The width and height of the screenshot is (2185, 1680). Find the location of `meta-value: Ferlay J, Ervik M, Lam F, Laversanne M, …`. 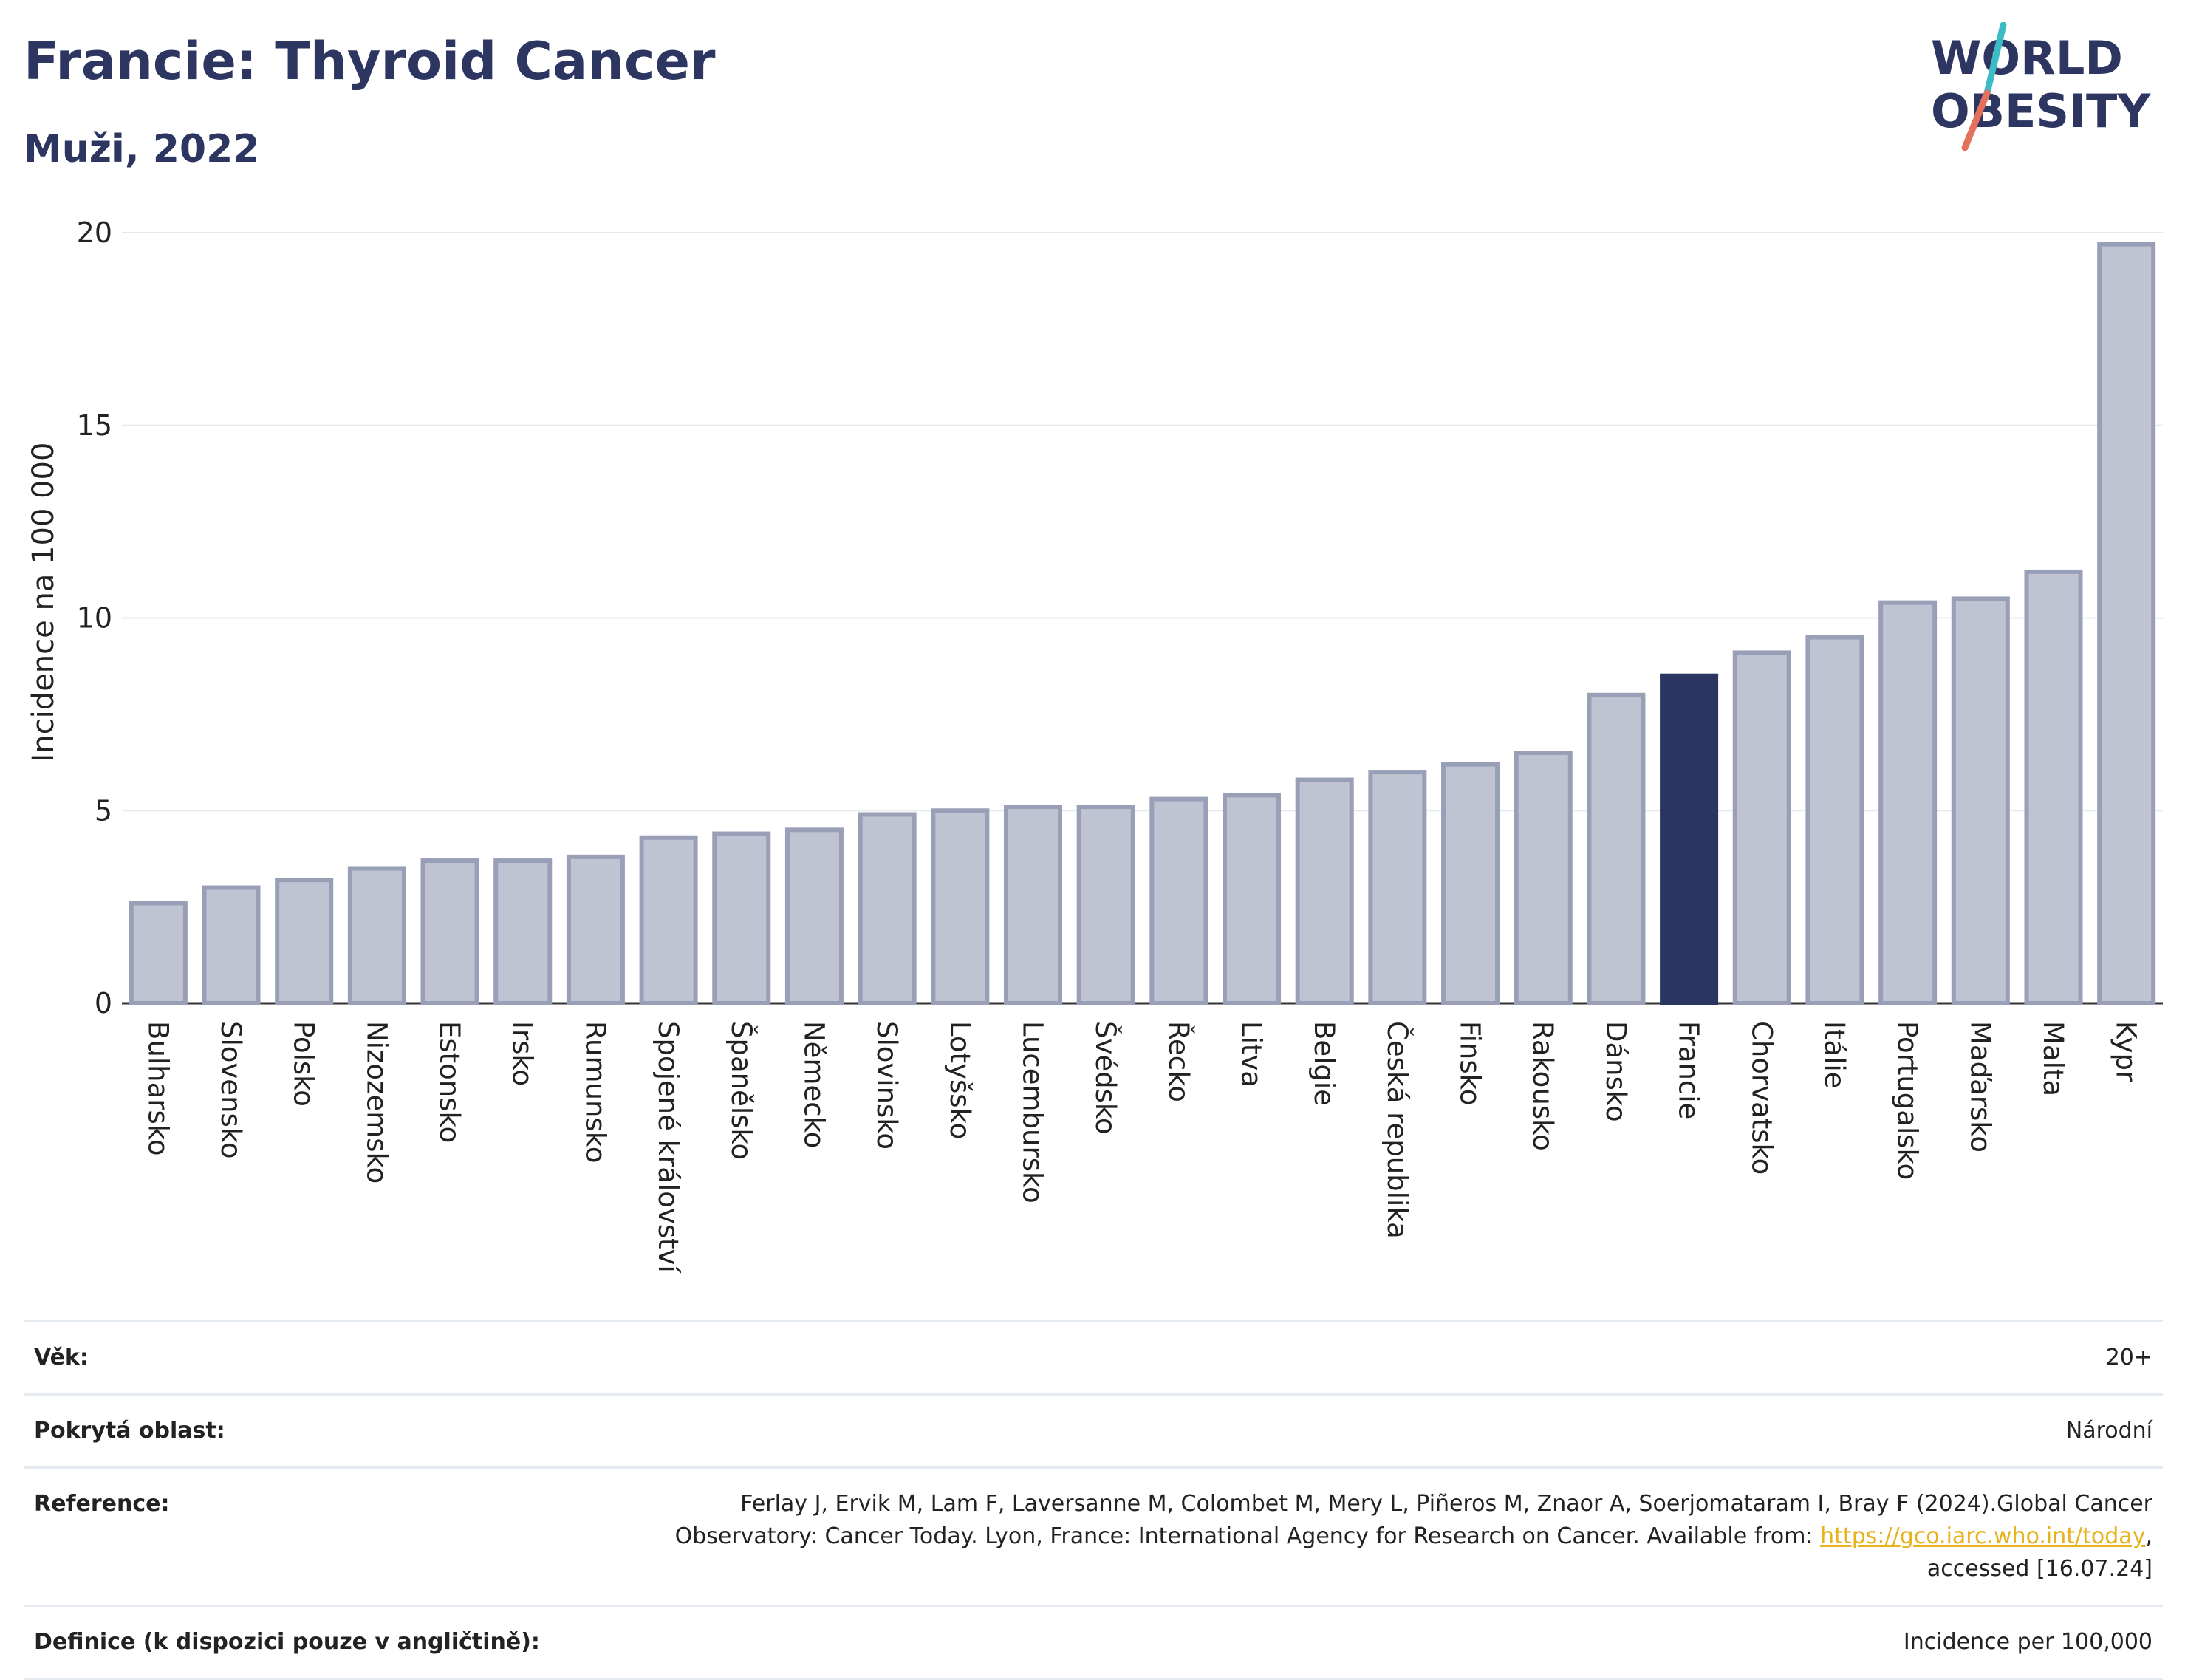

meta-value: Ferlay J, Ervik M, Lam F, Laversanne M, … is located at coordinates (1384, 1537).